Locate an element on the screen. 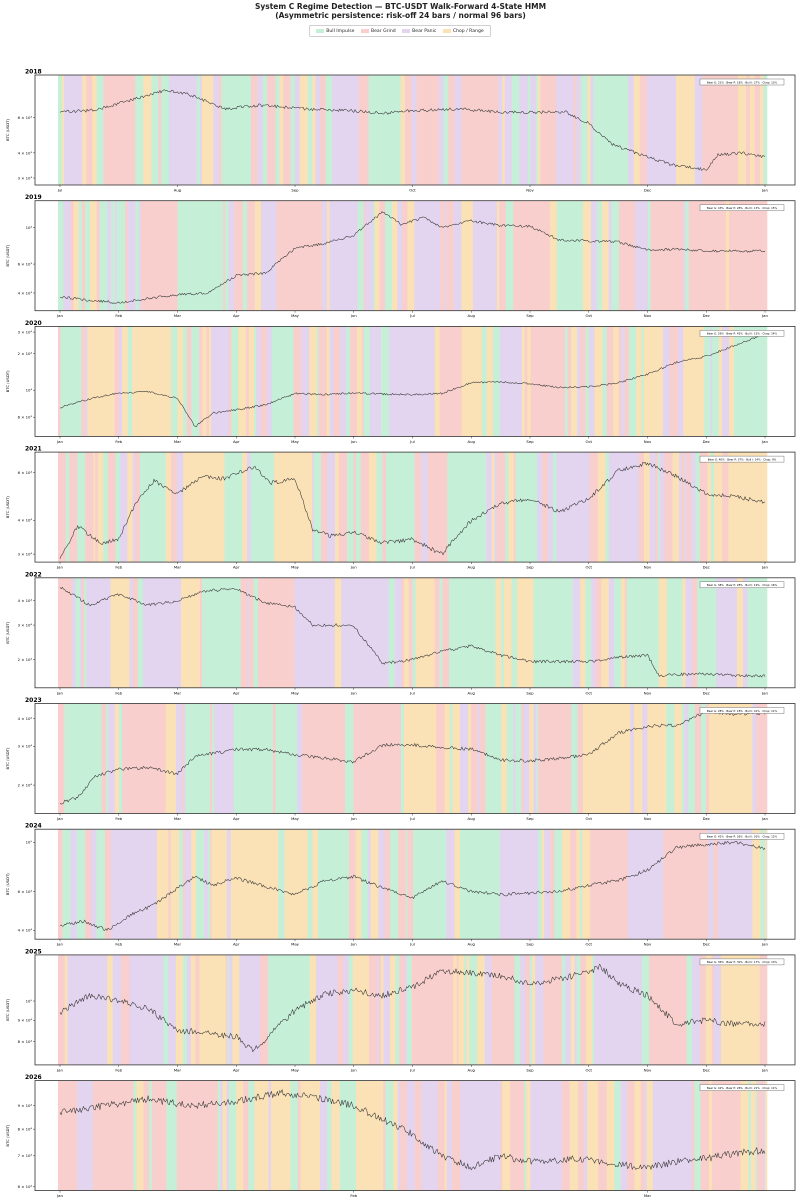 The height and width of the screenshot is (1200, 801). x-tick-label: Oct is located at coordinates (588, 315).